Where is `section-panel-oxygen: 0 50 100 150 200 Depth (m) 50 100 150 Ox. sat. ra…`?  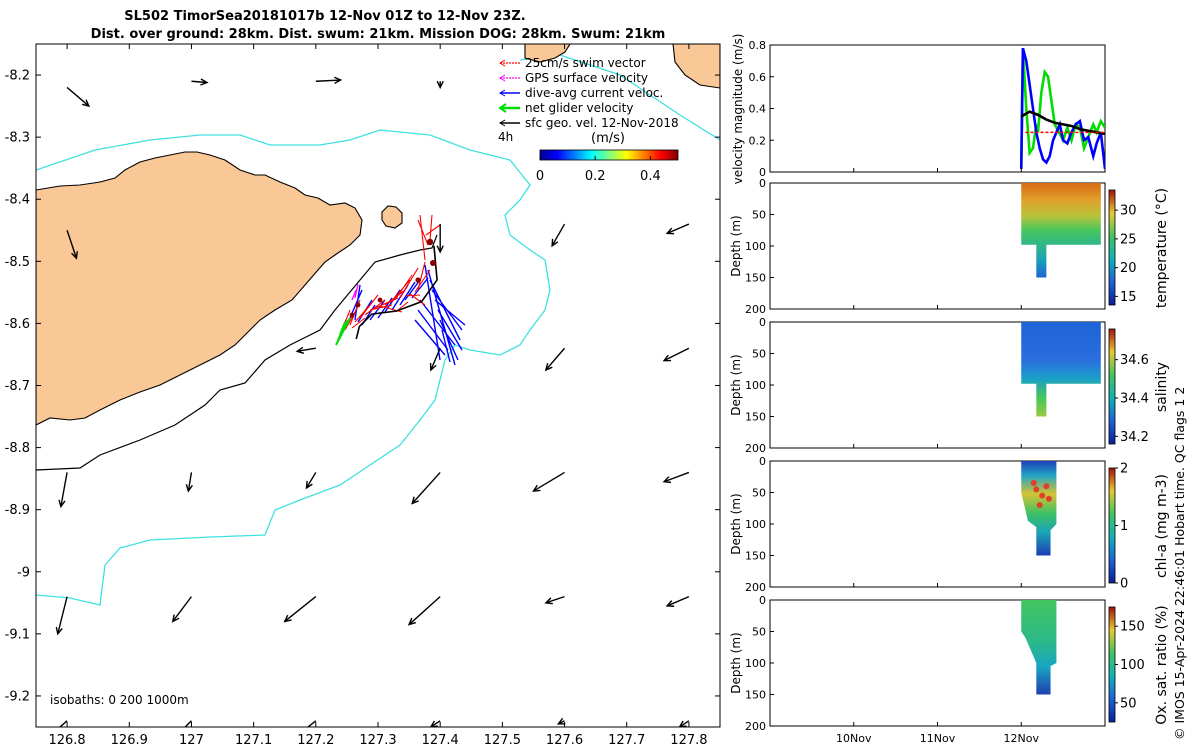
section-panel-oxygen: 0 50 100 150 200 Depth (m) 50 100 150 Ox. sat. ra… is located at coordinates (949, 663).